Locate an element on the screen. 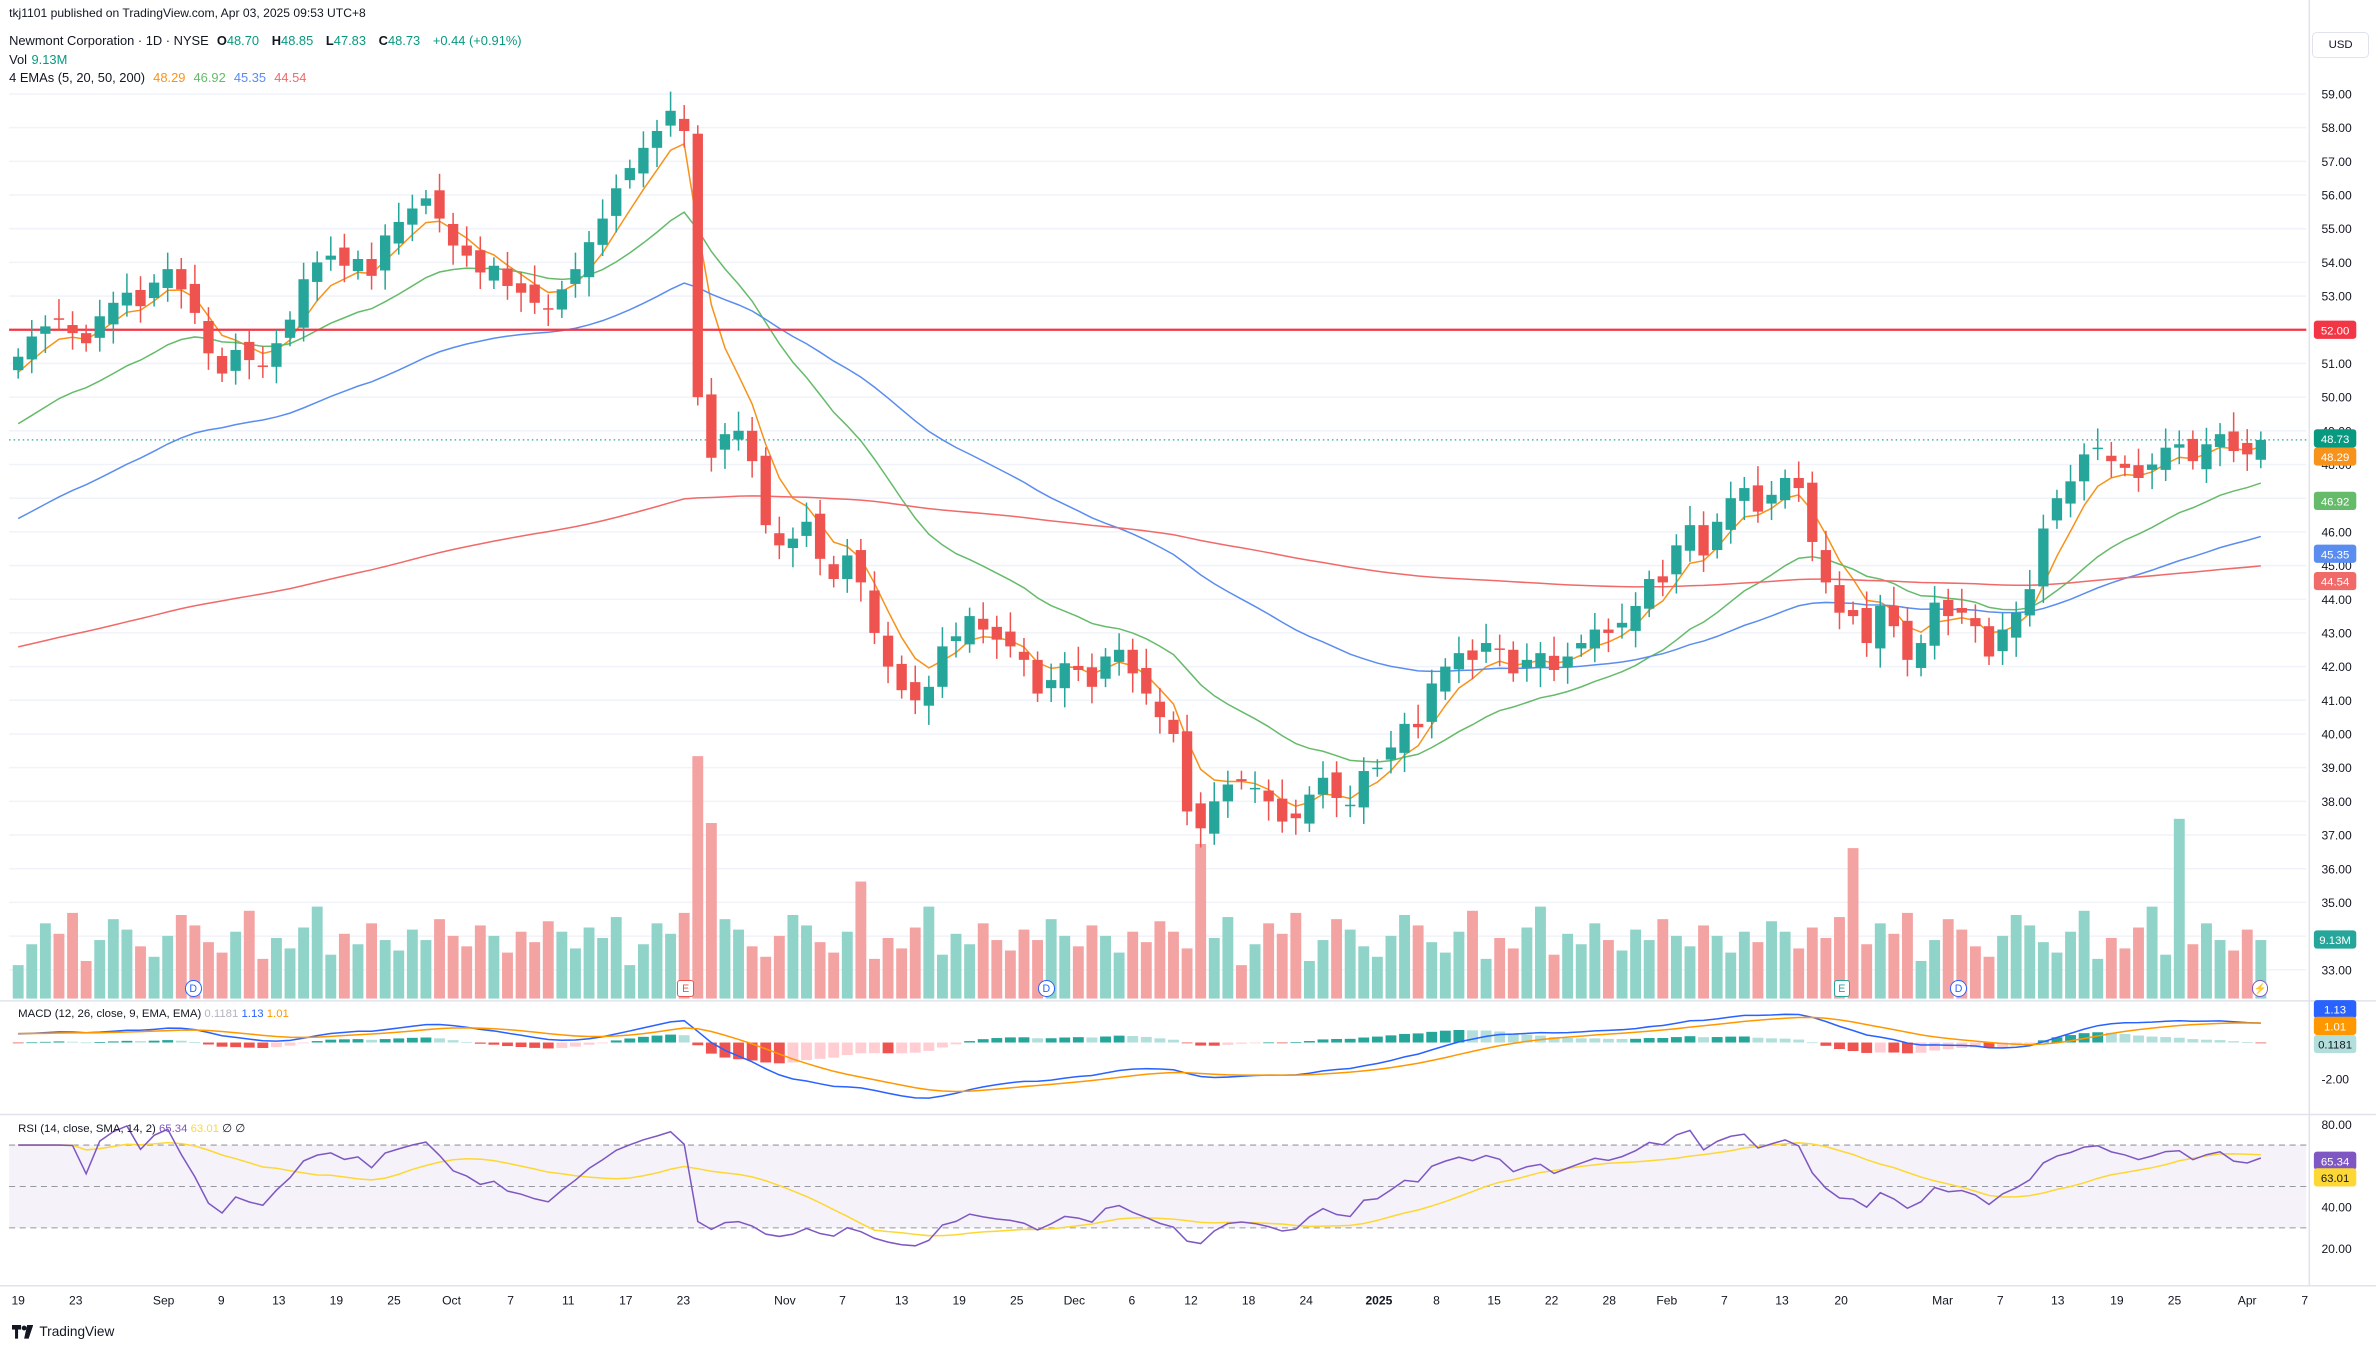  ema20-value: 46.92 is located at coordinates (209, 77).